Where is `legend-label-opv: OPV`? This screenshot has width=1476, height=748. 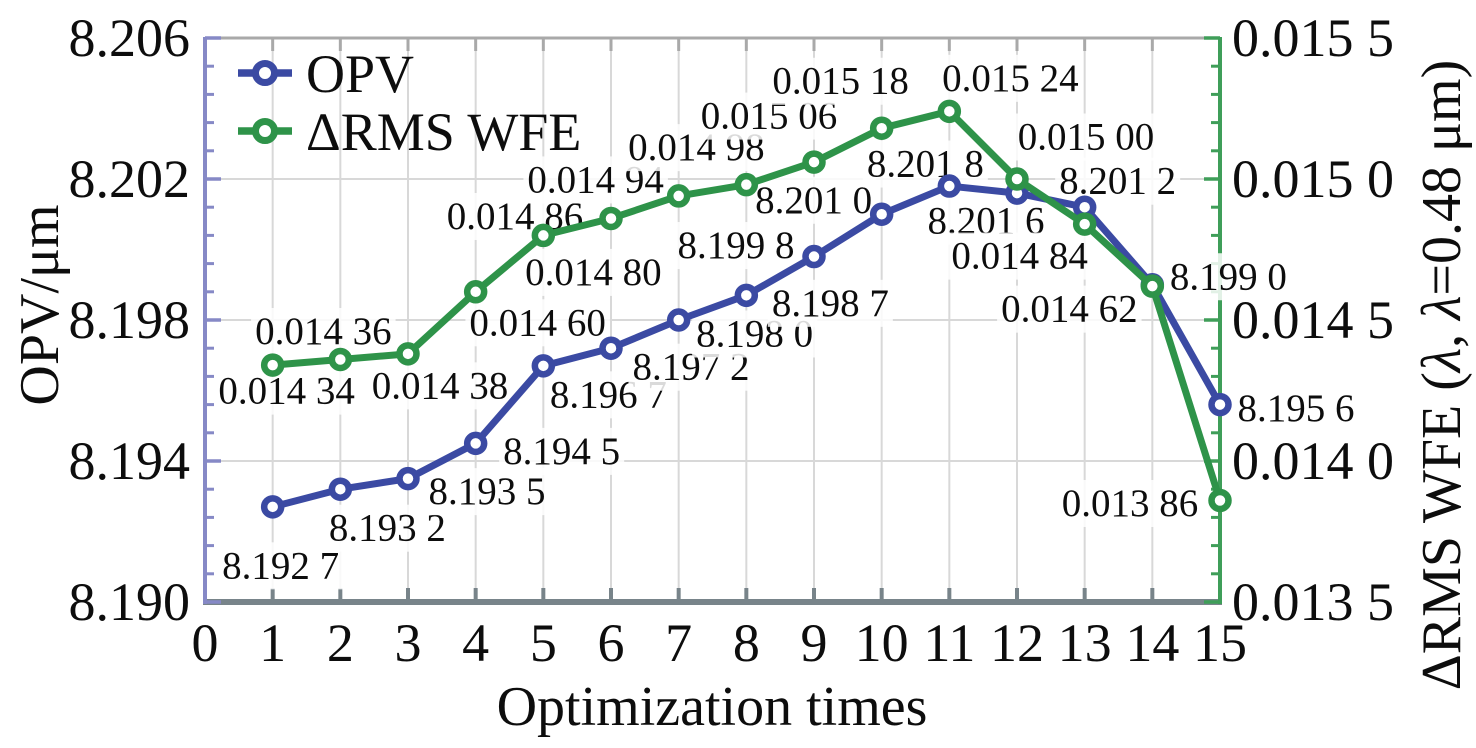 legend-label-opv: OPV is located at coordinates (360, 74).